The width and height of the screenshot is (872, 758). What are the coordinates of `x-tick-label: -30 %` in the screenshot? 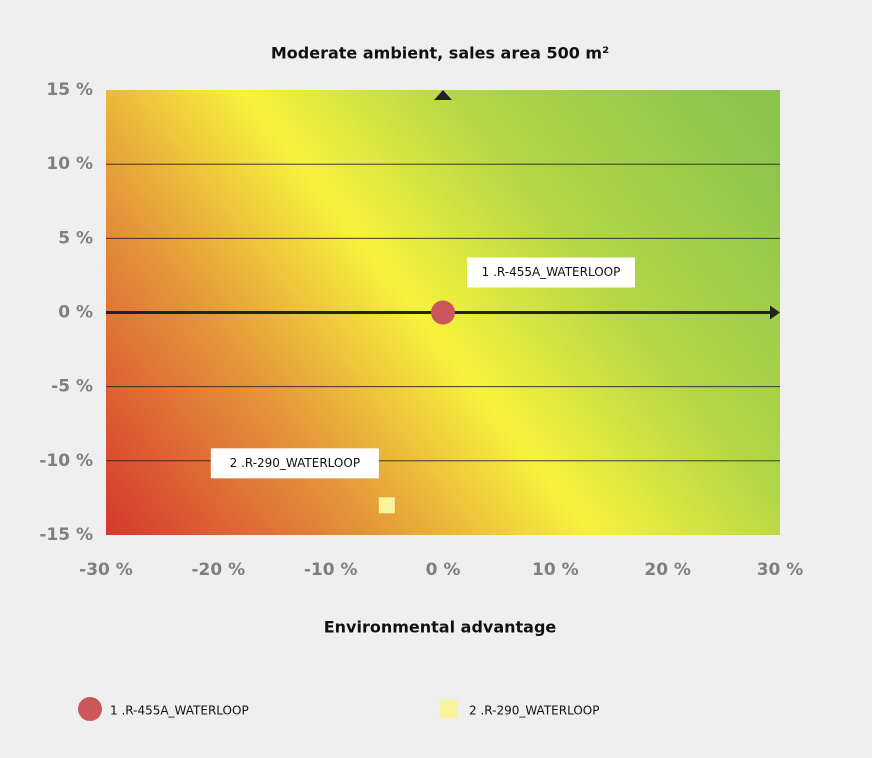 It's located at (106, 570).